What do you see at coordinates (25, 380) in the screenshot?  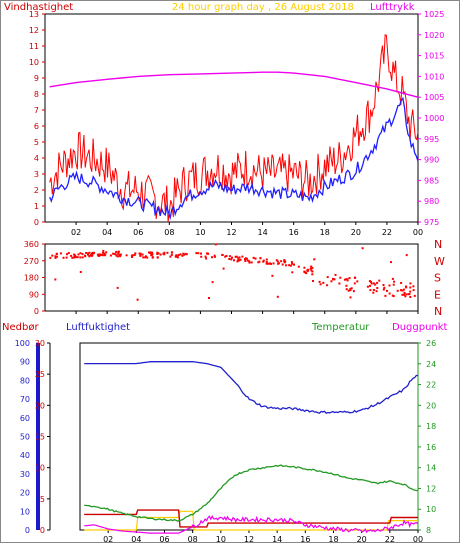 I see `humidity-tick-label: 80` at bounding box center [25, 380].